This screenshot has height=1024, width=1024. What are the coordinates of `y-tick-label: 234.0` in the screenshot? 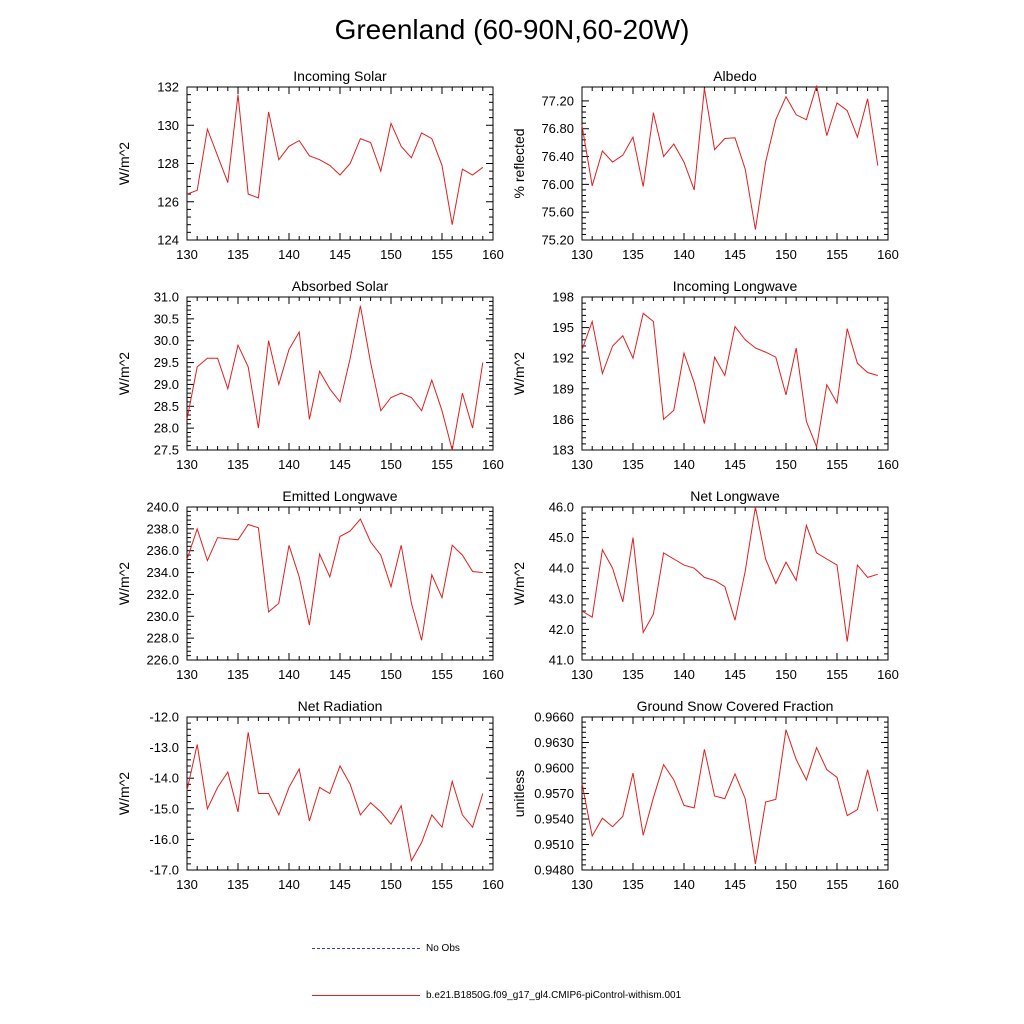 It's located at (162, 572).